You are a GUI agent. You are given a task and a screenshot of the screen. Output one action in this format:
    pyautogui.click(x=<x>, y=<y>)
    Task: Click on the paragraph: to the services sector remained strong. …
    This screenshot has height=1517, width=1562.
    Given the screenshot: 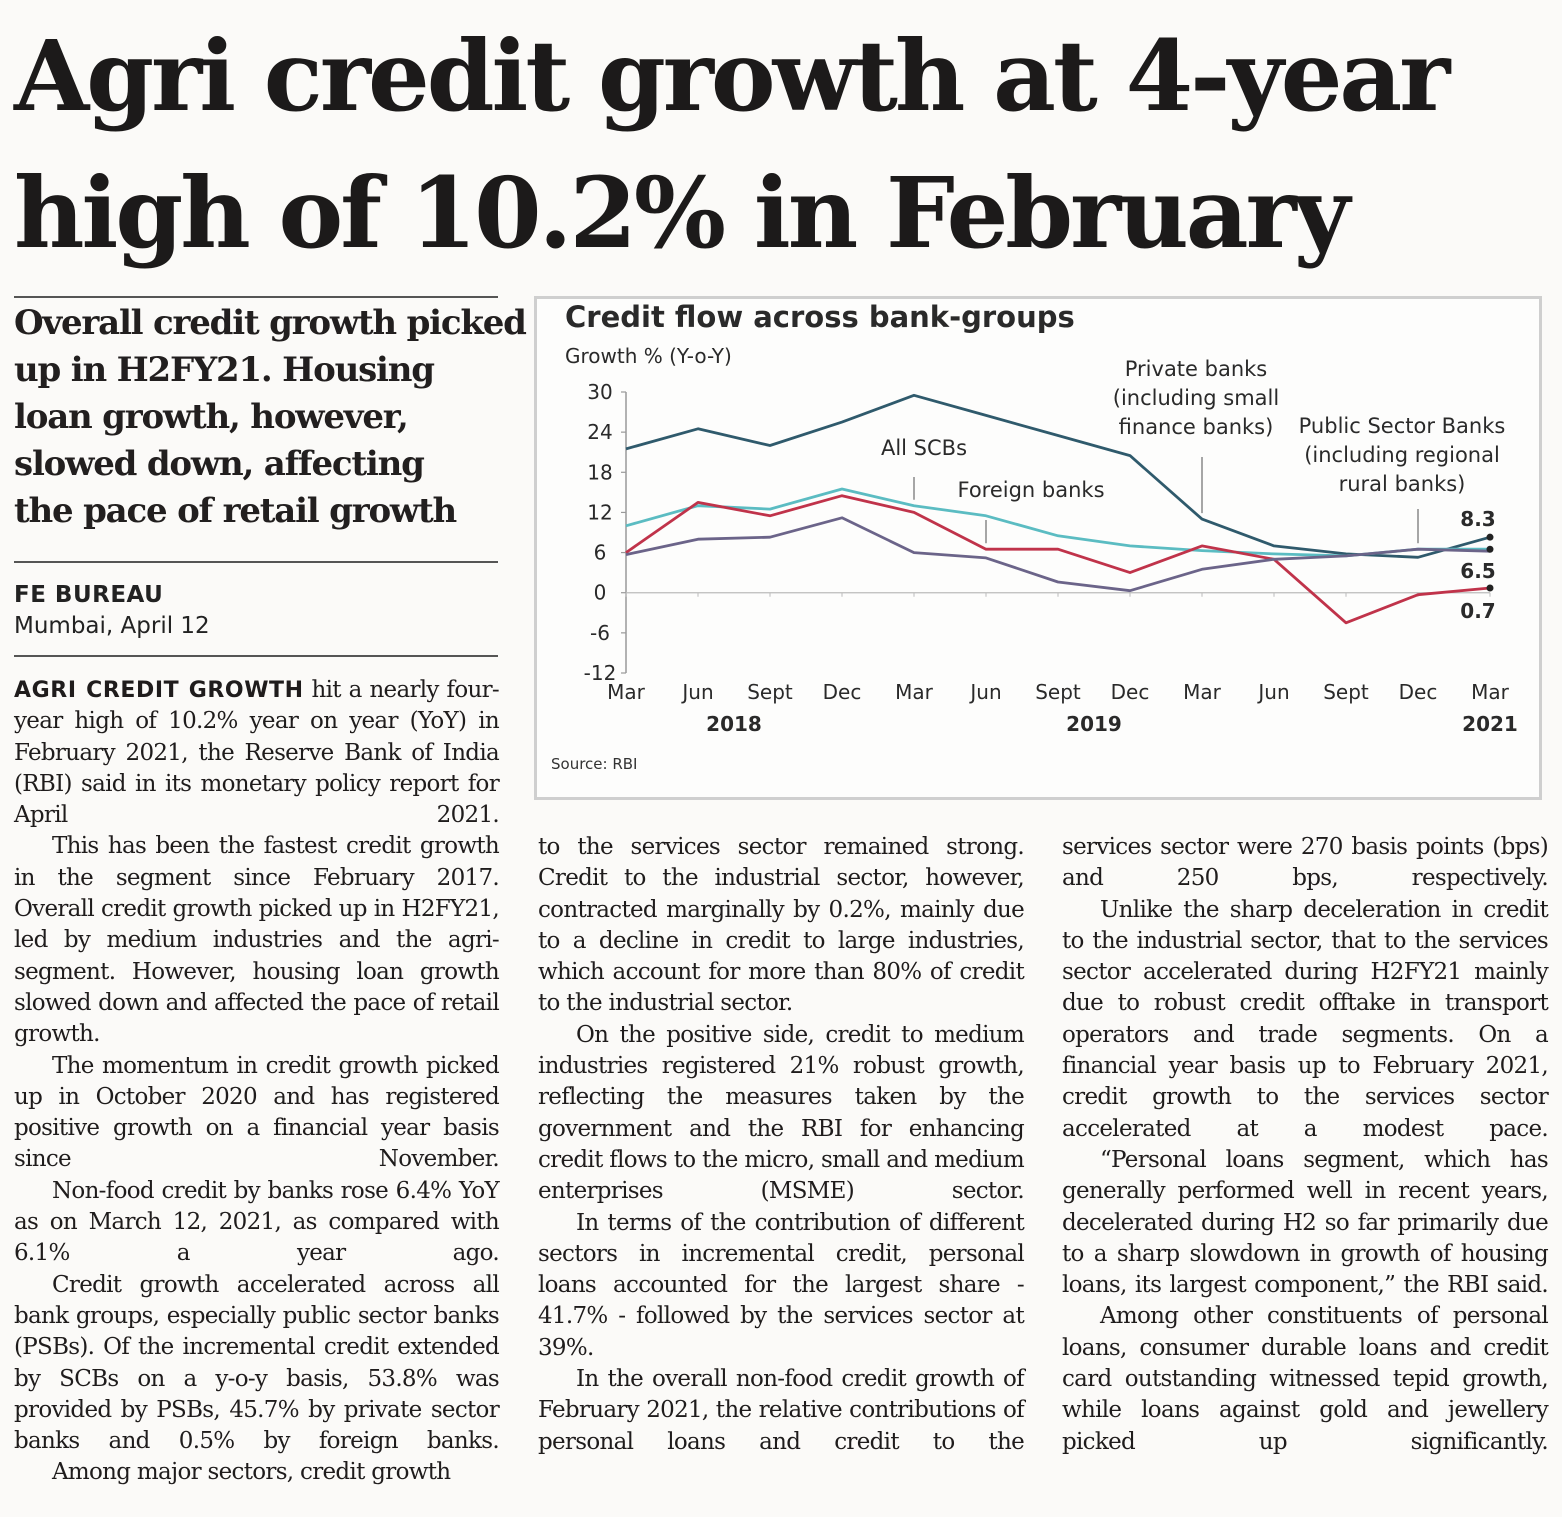 What is the action you would take?
    pyautogui.click(x=781, y=925)
    